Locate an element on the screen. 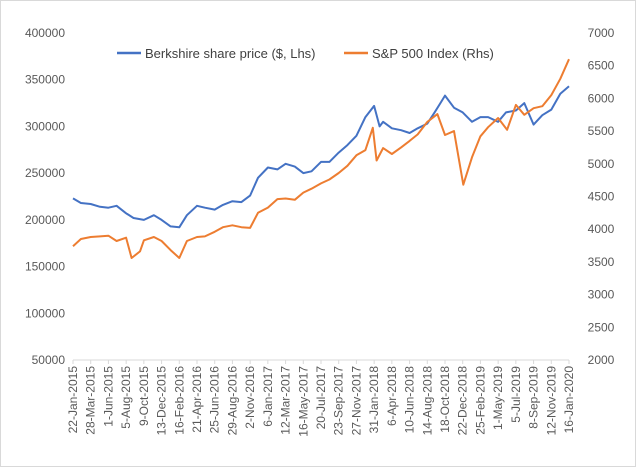 The width and height of the screenshot is (636, 471). x-axis-tick-label: 9-Oct-2015 is located at coordinates (144, 396).